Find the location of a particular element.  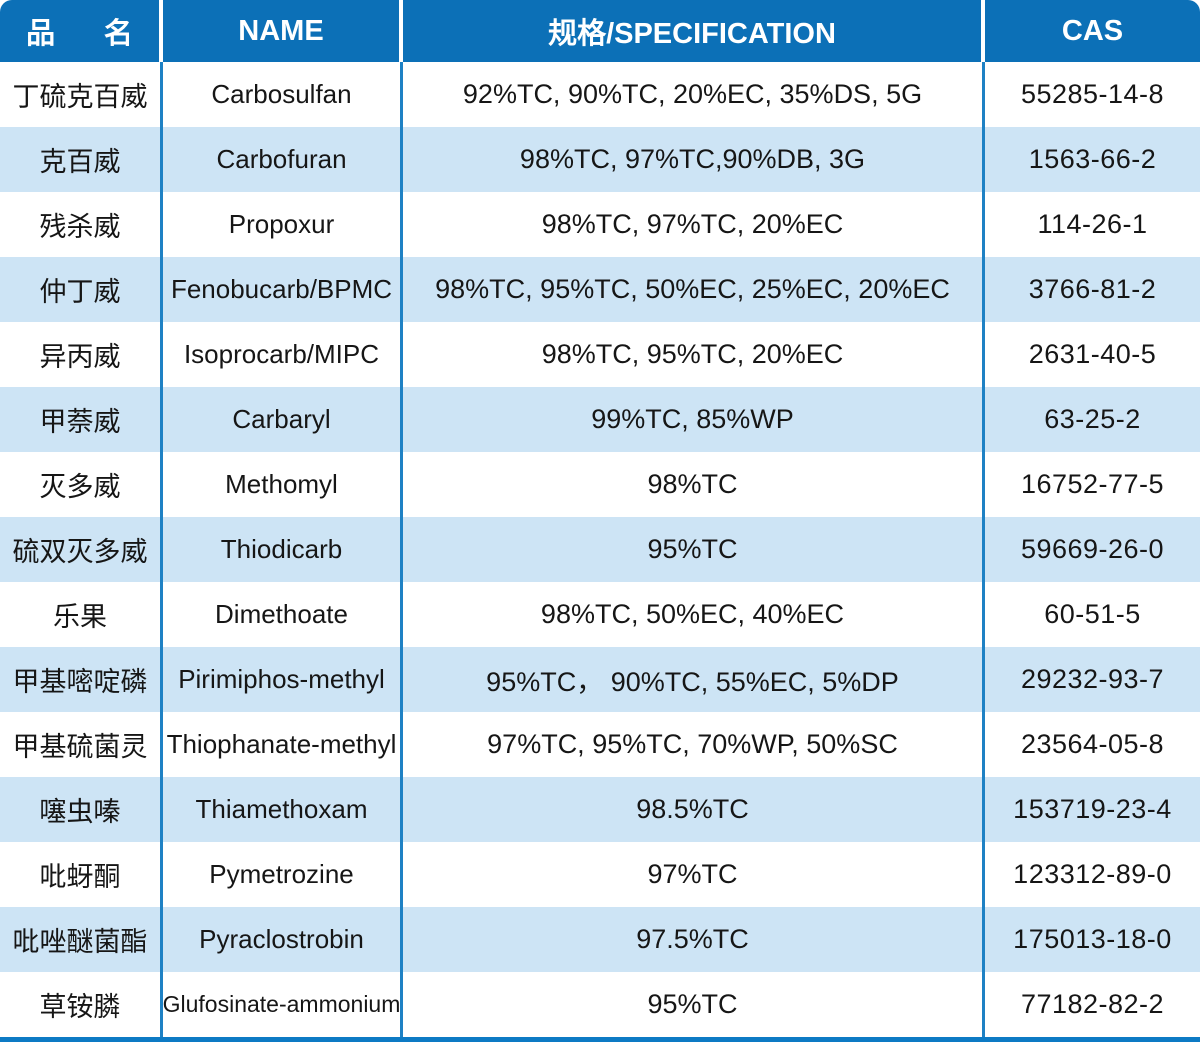

cell-english-name: Isoprocarb/MIPC is located at coordinates (283, 354).